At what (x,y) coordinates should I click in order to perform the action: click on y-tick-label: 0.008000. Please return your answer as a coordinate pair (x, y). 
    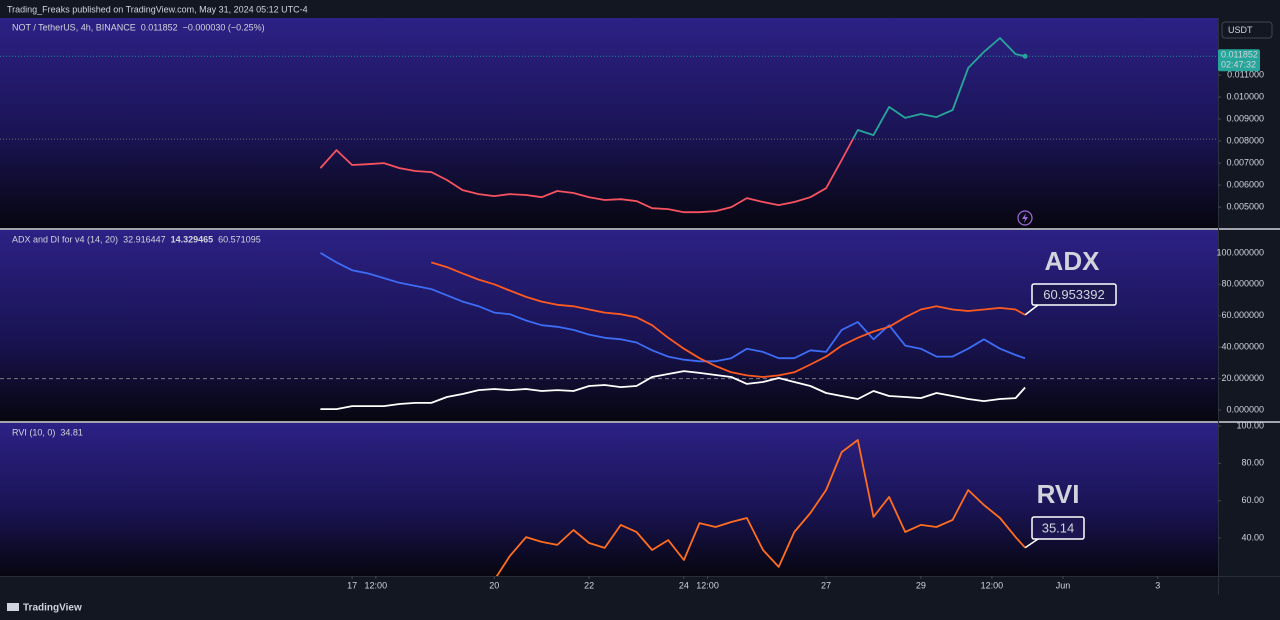
    Looking at the image, I should click on (1245, 140).